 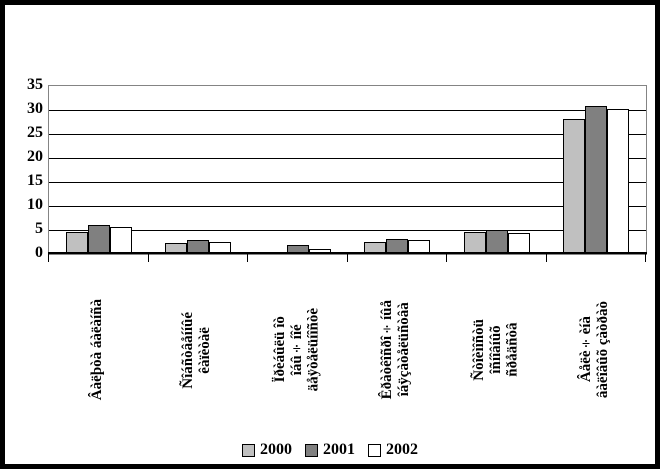 I want to click on bar-2000-cat1, so click(x=77, y=243).